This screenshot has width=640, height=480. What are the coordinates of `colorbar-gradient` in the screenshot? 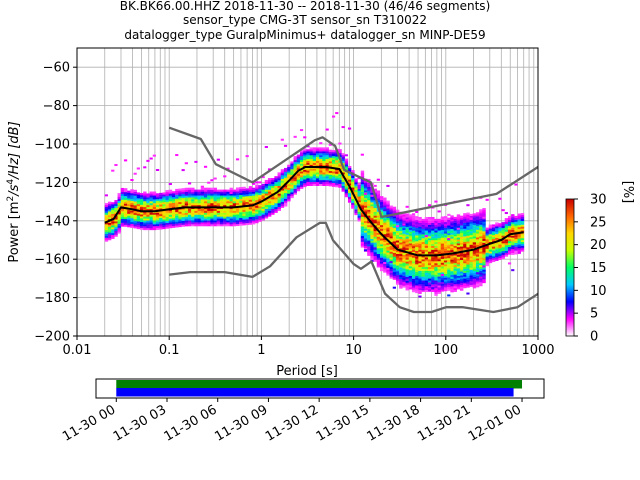 It's located at (570, 267).